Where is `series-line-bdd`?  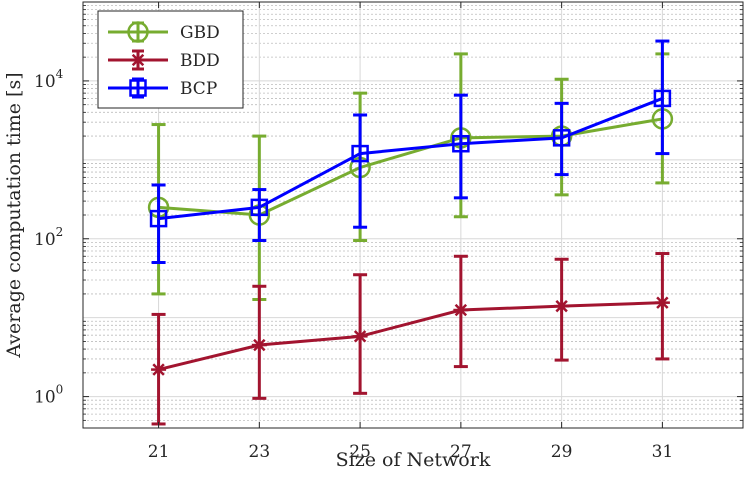 series-line-bdd is located at coordinates (410, 336).